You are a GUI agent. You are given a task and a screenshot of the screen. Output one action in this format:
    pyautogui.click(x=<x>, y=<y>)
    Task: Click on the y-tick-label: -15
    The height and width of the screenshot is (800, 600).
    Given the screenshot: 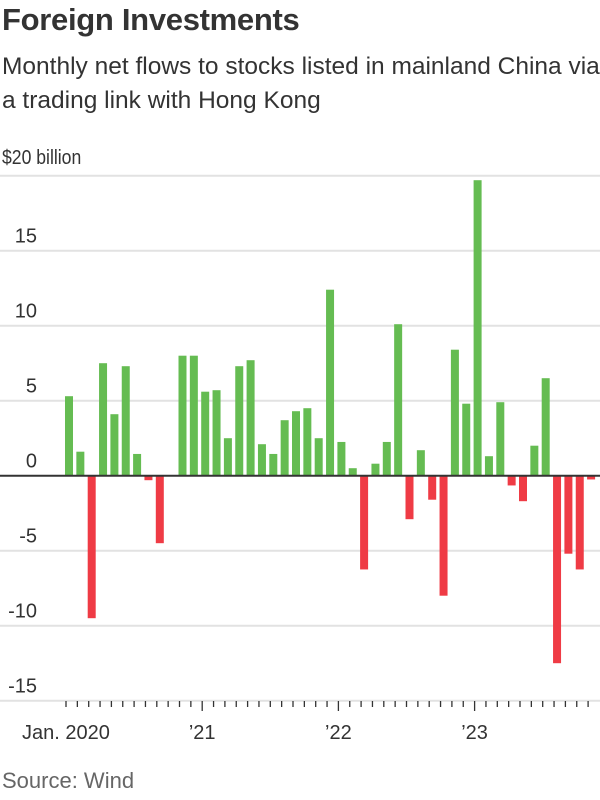 What is the action you would take?
    pyautogui.click(x=22, y=687)
    